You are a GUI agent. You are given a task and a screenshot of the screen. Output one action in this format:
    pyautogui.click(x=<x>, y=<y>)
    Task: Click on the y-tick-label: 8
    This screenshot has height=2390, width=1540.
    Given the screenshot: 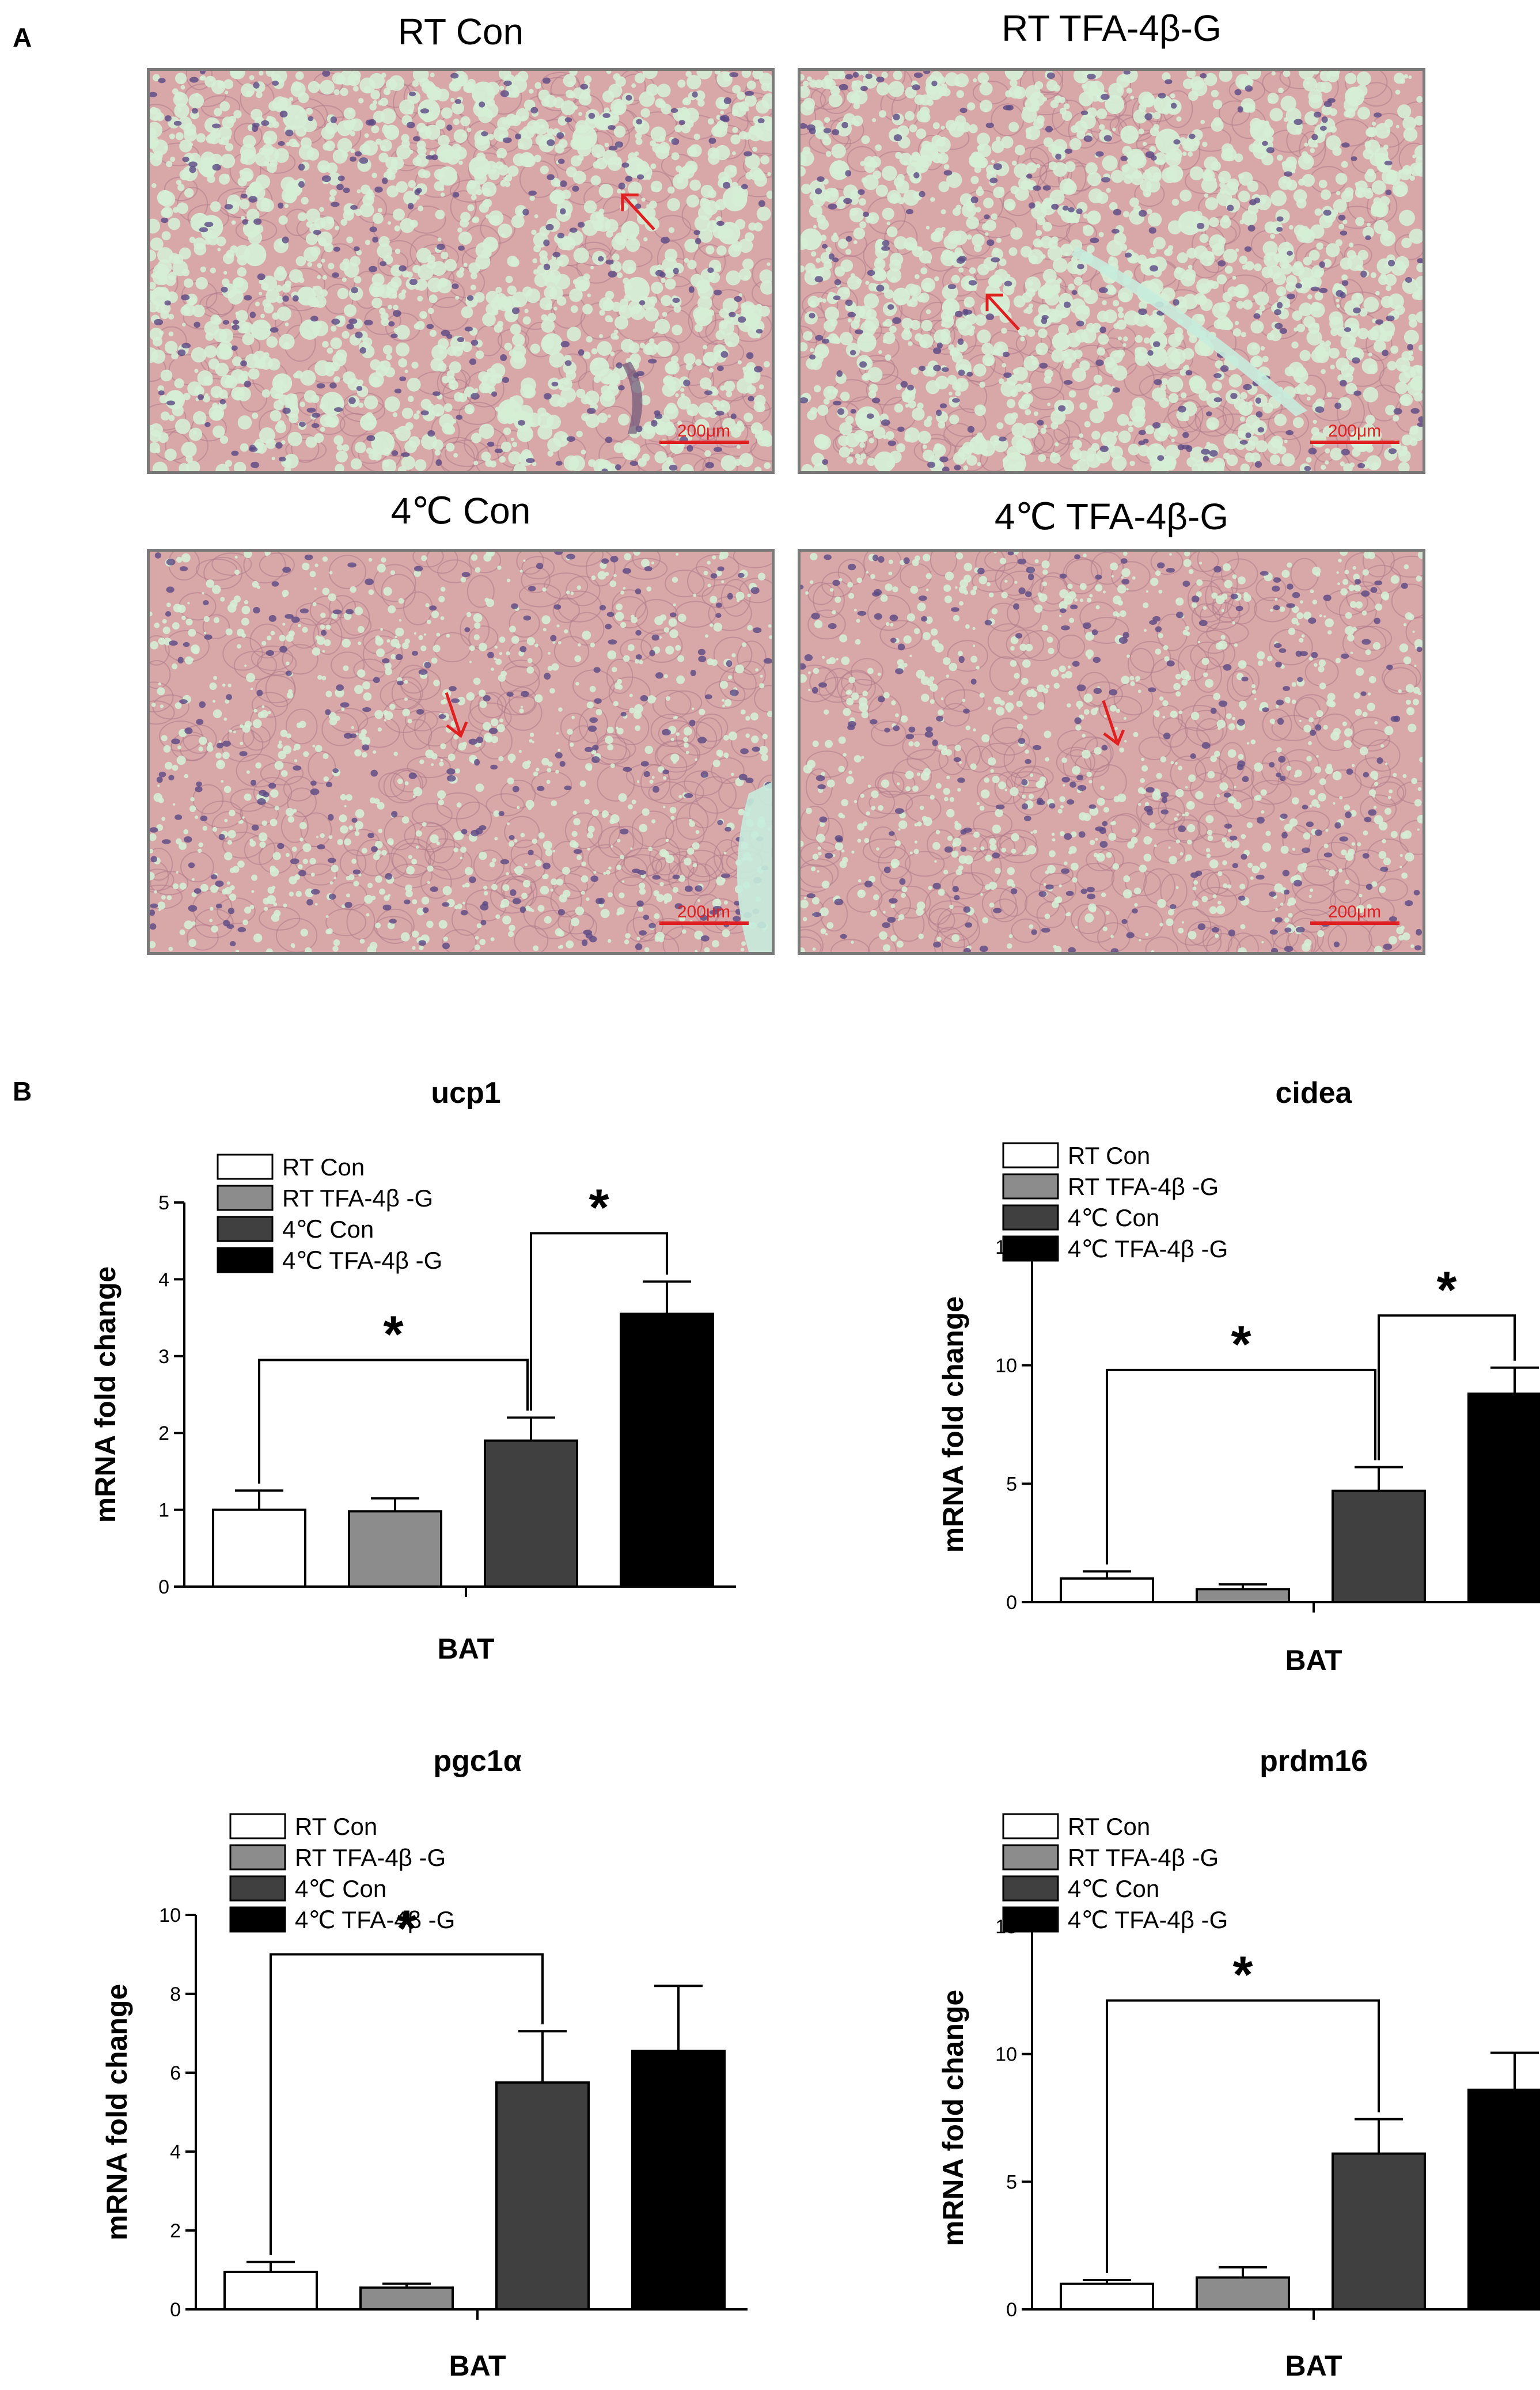 What is the action you would take?
    pyautogui.click(x=176, y=1994)
    